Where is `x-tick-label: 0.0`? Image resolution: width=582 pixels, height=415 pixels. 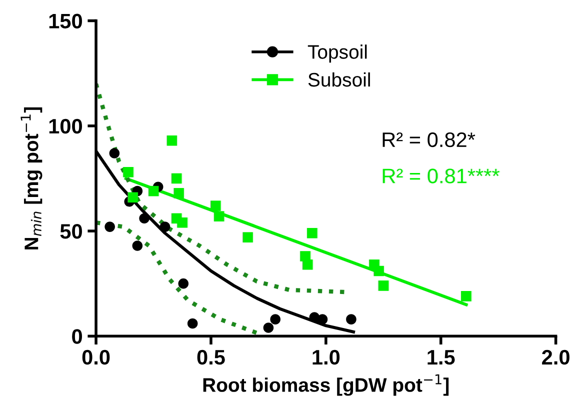 x-tick-label: 0.0 is located at coordinates (96, 357).